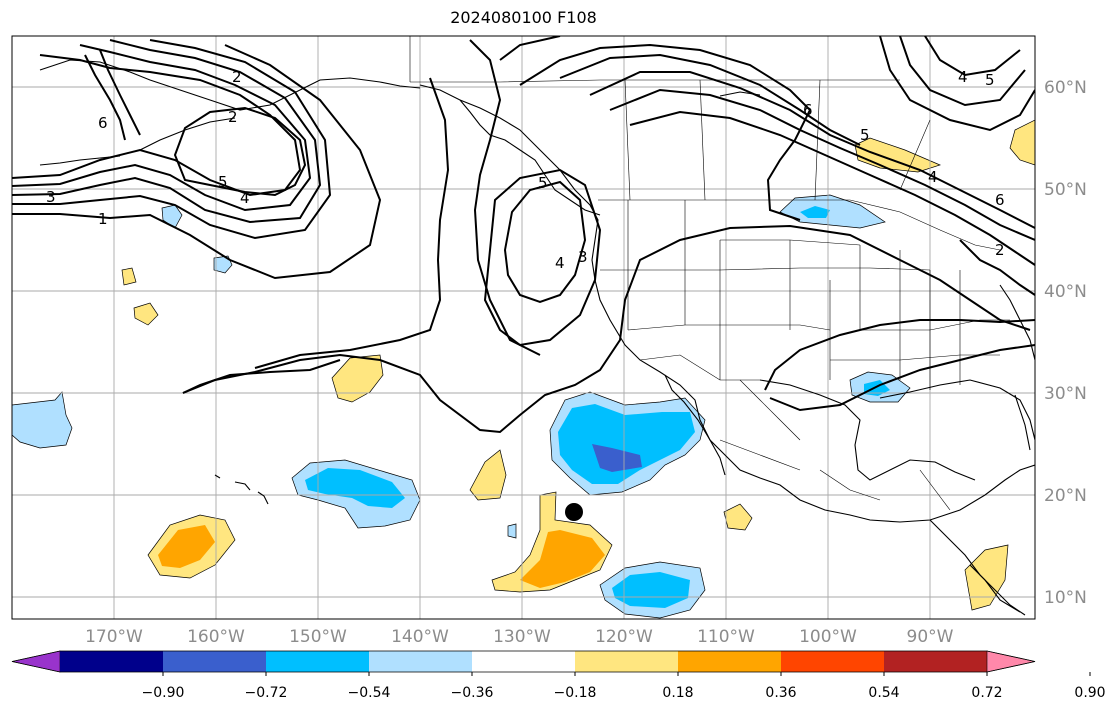 This screenshot has width=1105, height=712. What do you see at coordinates (1065, 496) in the screenshot?
I see `lat-label: 20°N` at bounding box center [1065, 496].